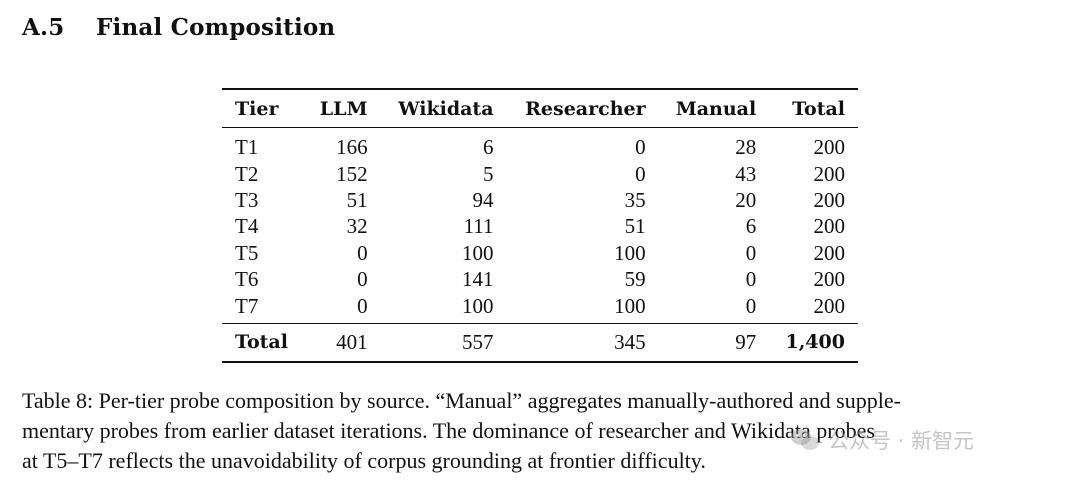 Image resolution: width=1080 pixels, height=484 pixels. Describe the element at coordinates (540, 144) in the screenshot. I see `table-row: T1 166 6 0 28 200` at that location.